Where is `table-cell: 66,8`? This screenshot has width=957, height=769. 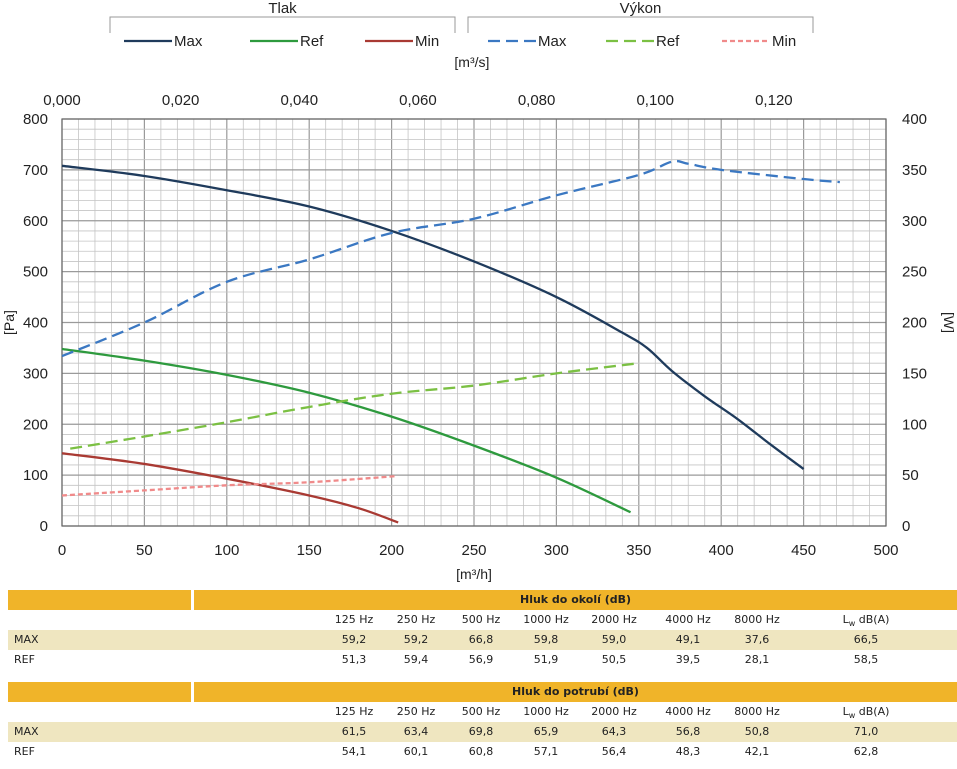
table-cell: 66,8 is located at coordinates (481, 639).